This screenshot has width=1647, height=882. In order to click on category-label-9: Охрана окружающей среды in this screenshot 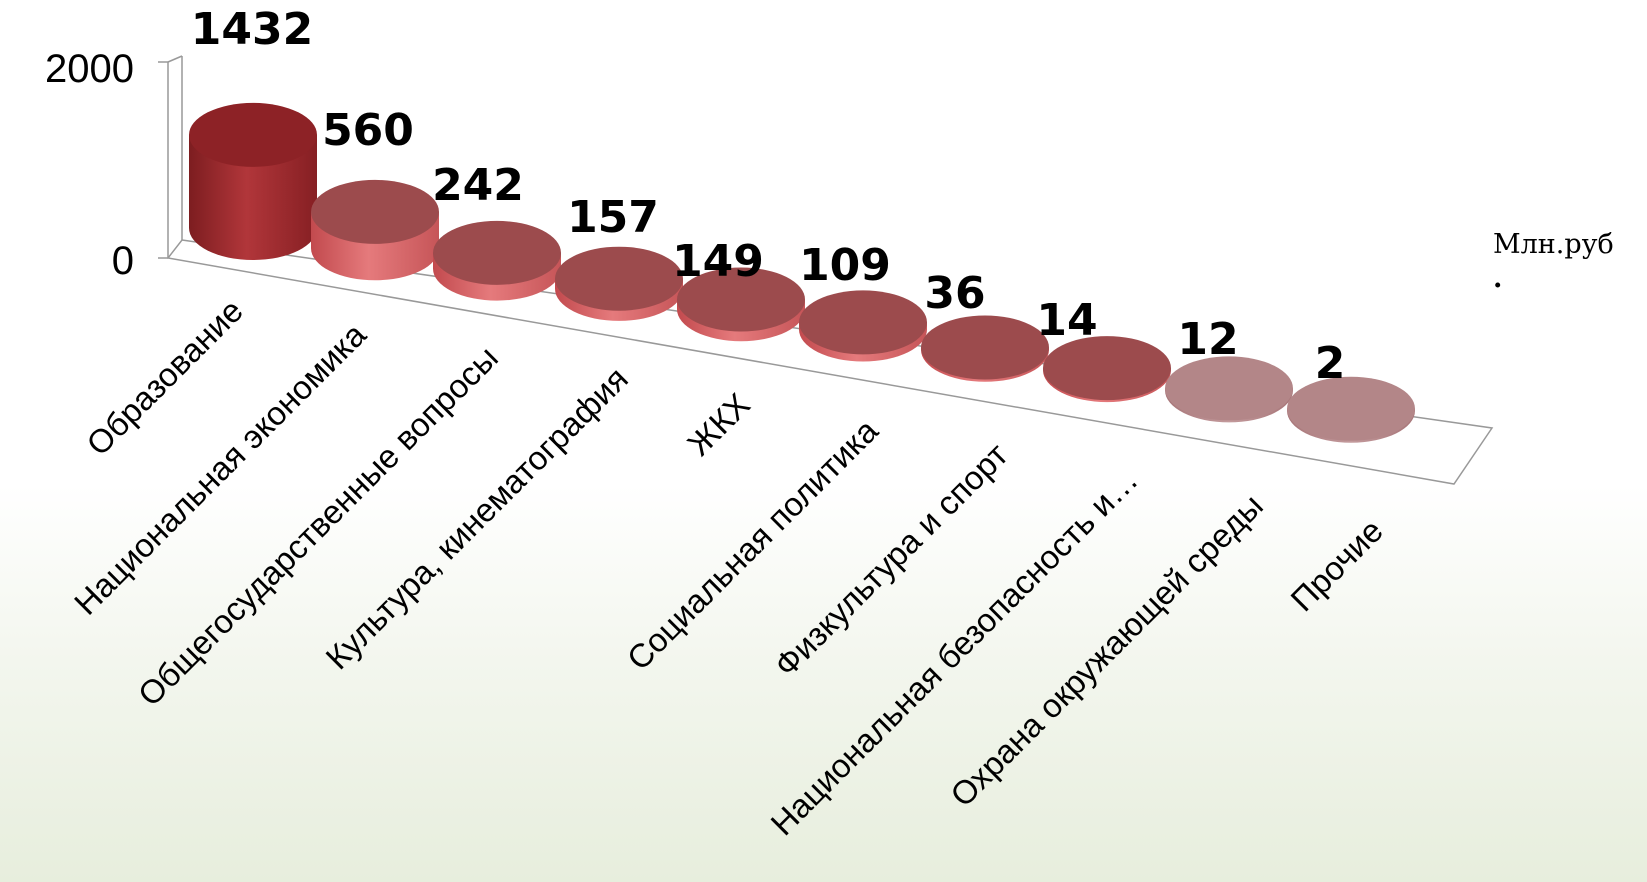, I will do `click(1106, 650)`.